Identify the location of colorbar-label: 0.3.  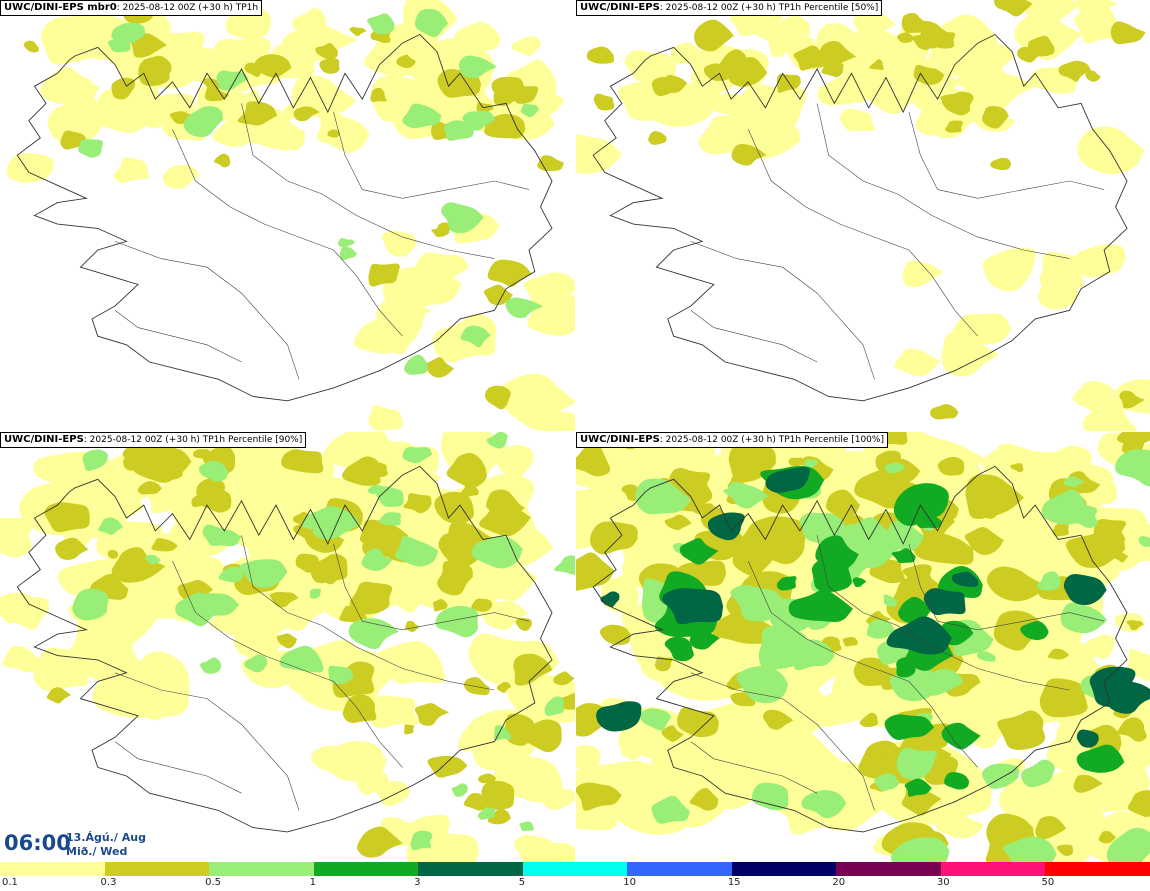
(108, 882).